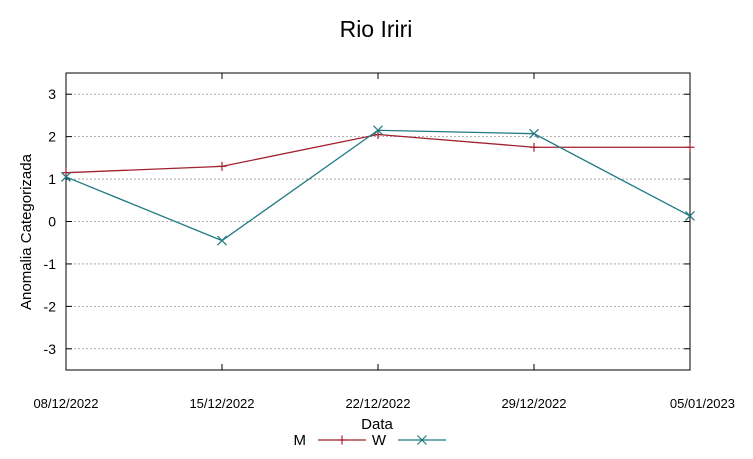 This screenshot has width=753, height=459. I want to click on y-tick-label: 2, so click(52, 137).